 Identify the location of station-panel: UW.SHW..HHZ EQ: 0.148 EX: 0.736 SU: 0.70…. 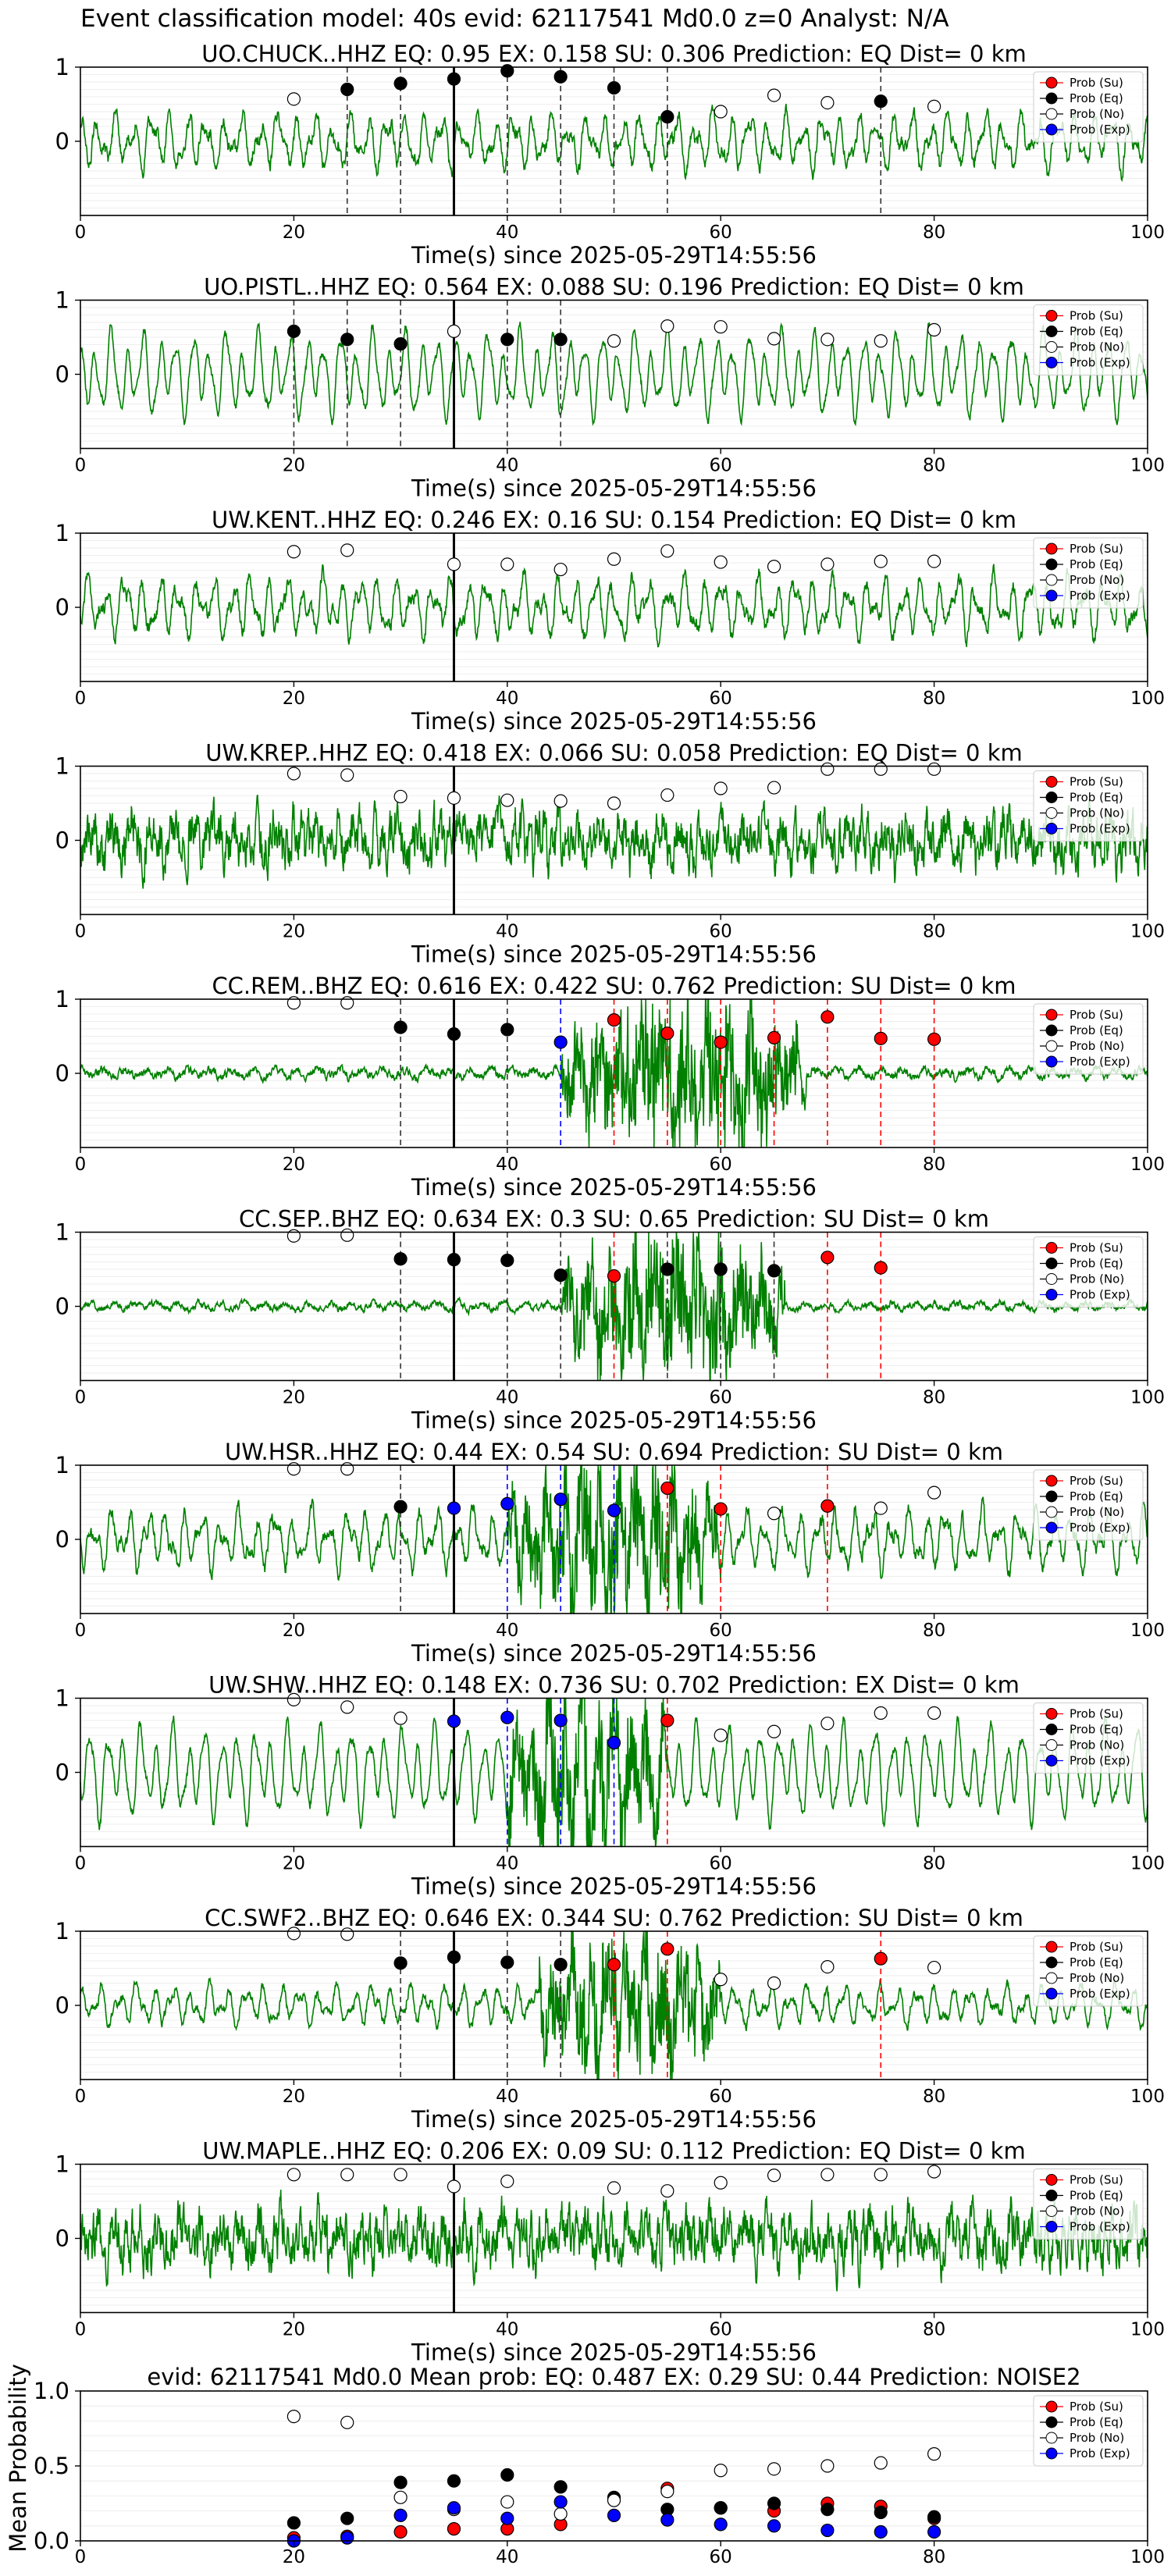
(610, 1786).